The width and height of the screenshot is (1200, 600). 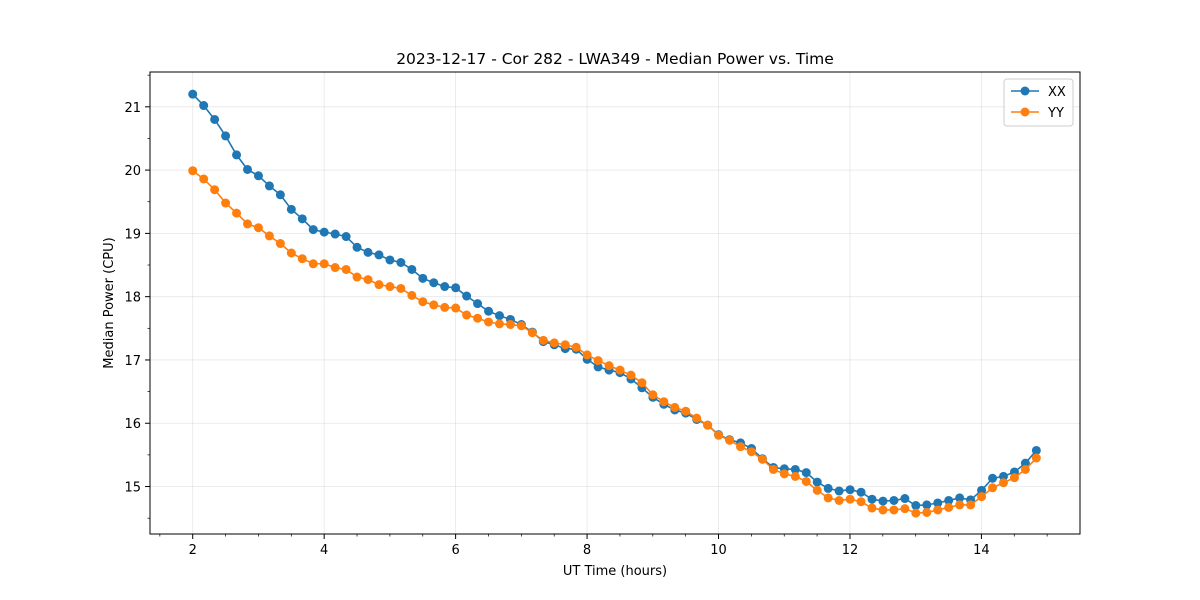 What do you see at coordinates (1025, 112) in the screenshot?
I see `legend-marker-yy` at bounding box center [1025, 112].